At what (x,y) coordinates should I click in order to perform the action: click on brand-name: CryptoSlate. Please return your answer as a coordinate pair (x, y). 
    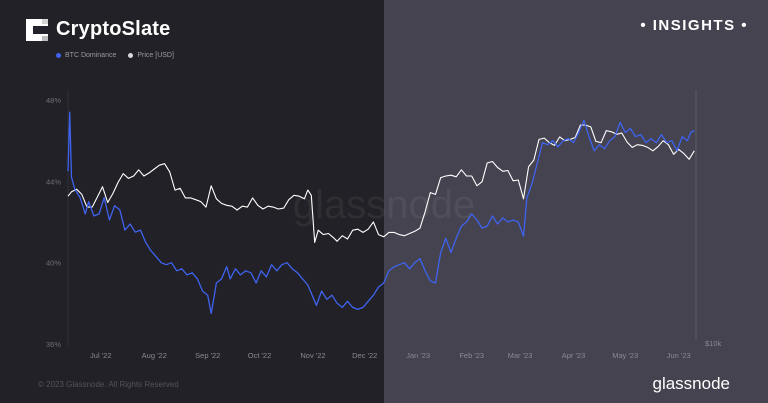
    Looking at the image, I should click on (113, 29).